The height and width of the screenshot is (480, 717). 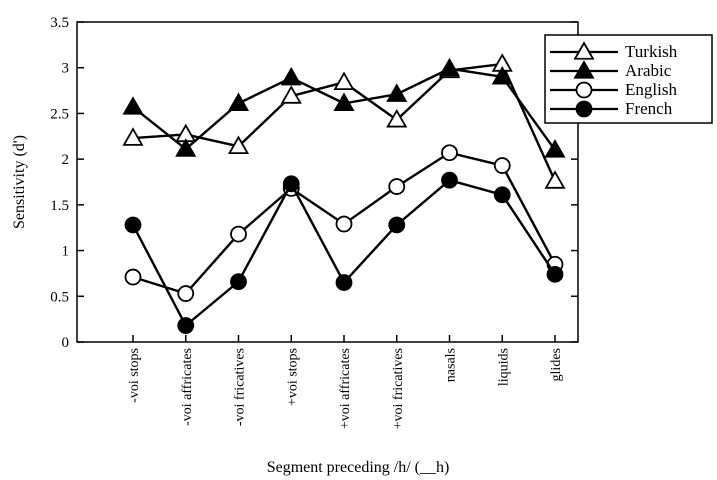 What do you see at coordinates (66, 160) in the screenshot?
I see `y-tick-label: 2` at bounding box center [66, 160].